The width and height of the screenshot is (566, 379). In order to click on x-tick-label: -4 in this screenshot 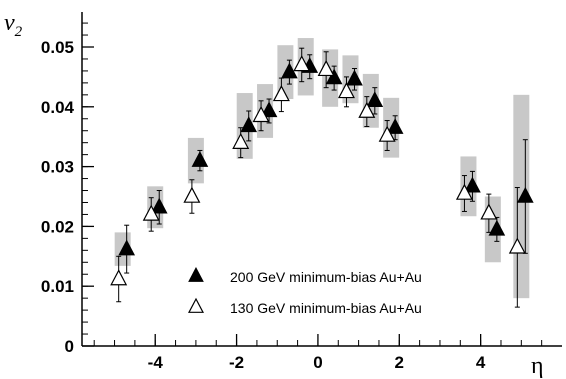, I will do `click(156, 362)`.